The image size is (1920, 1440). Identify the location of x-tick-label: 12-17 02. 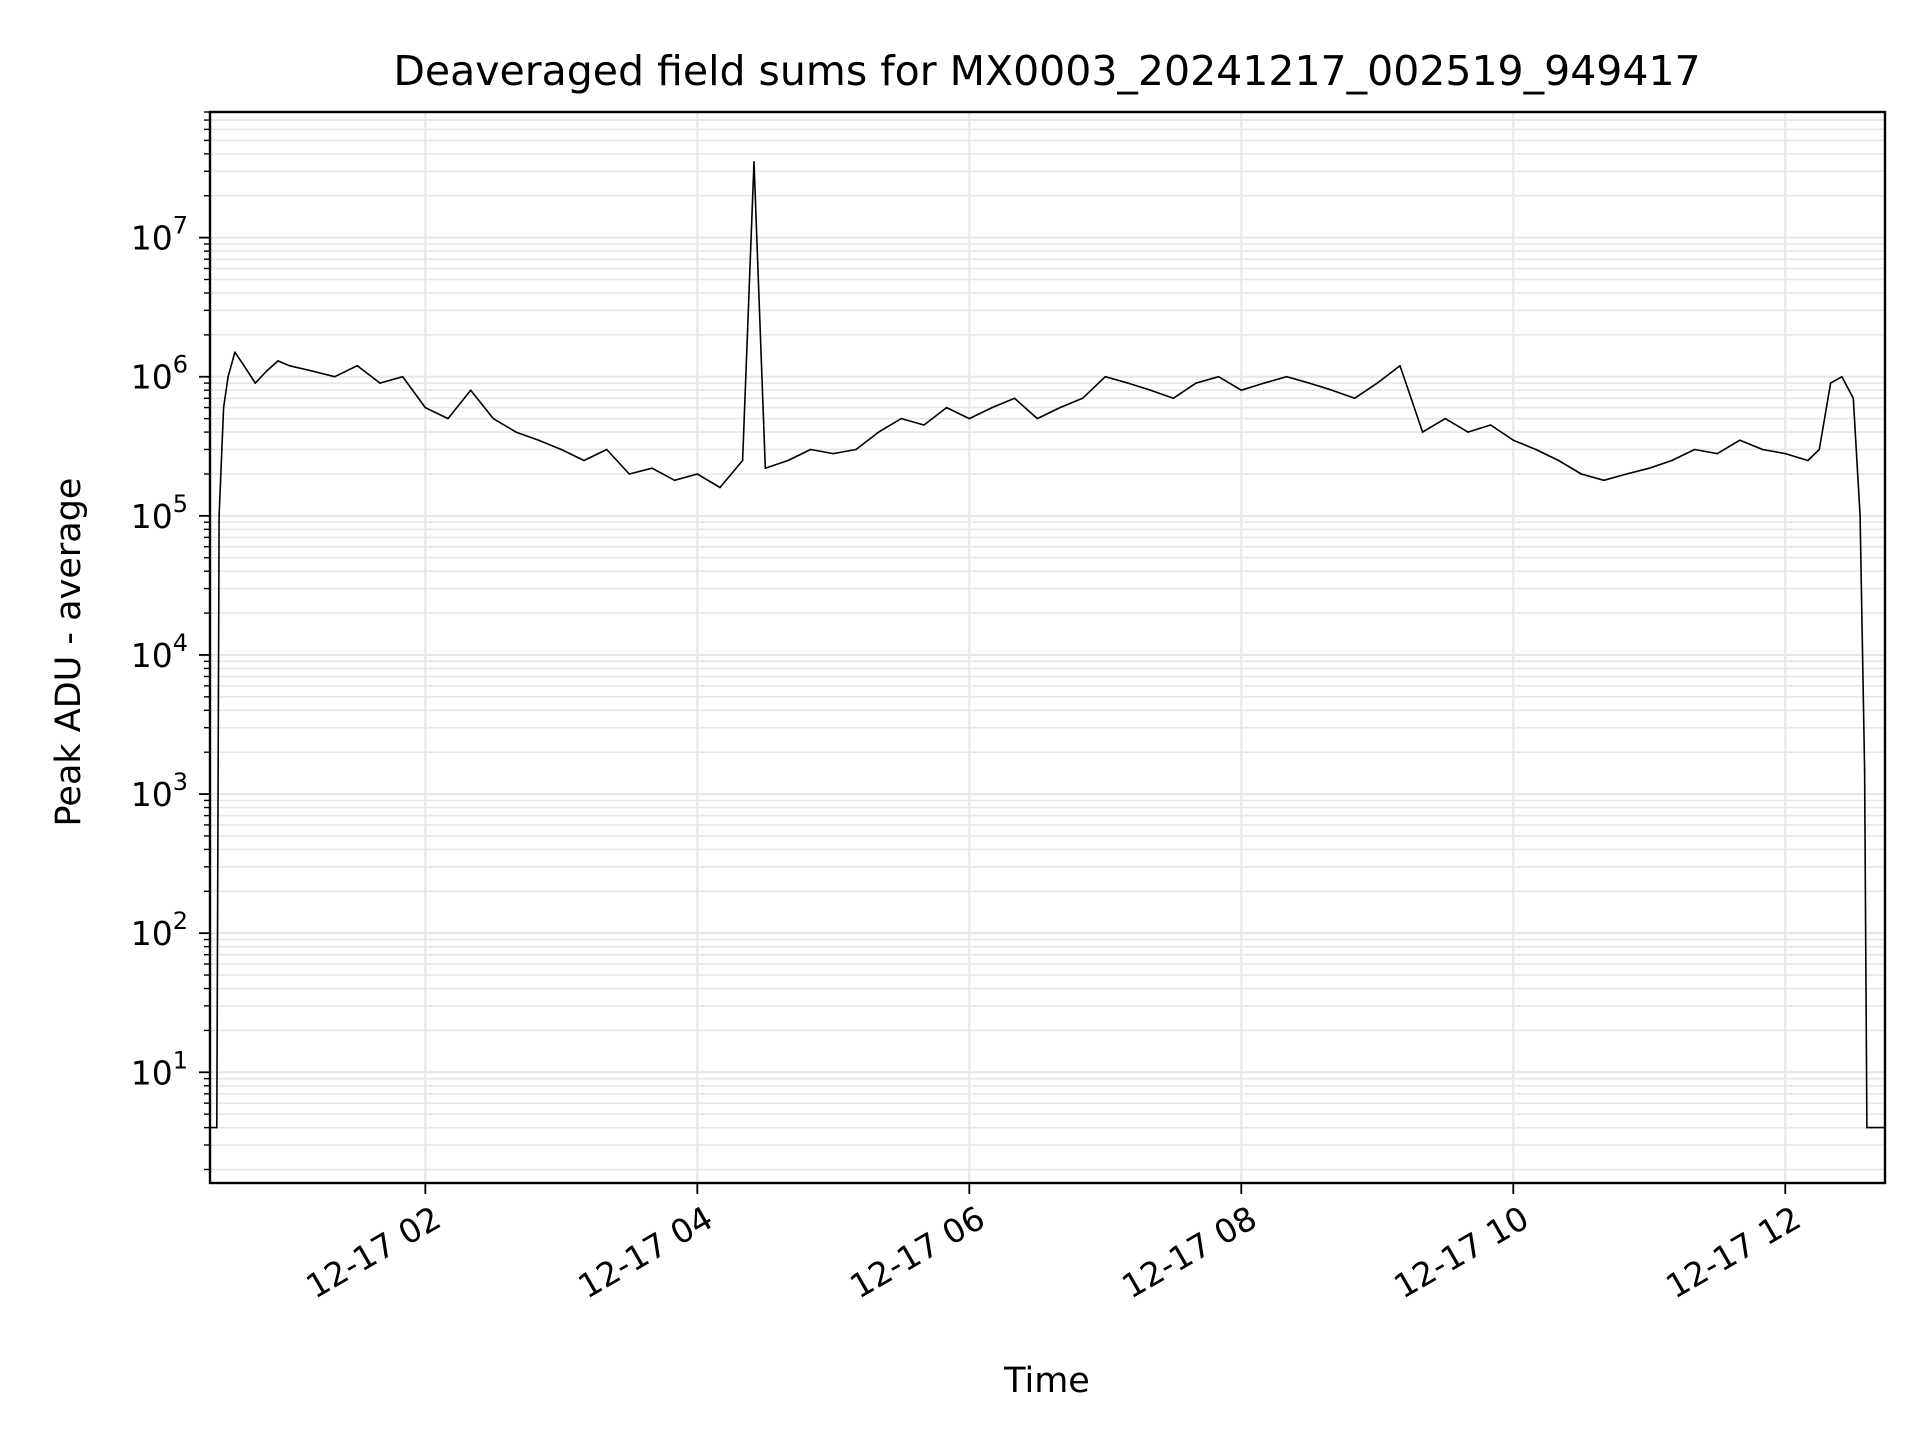
(373, 1252).